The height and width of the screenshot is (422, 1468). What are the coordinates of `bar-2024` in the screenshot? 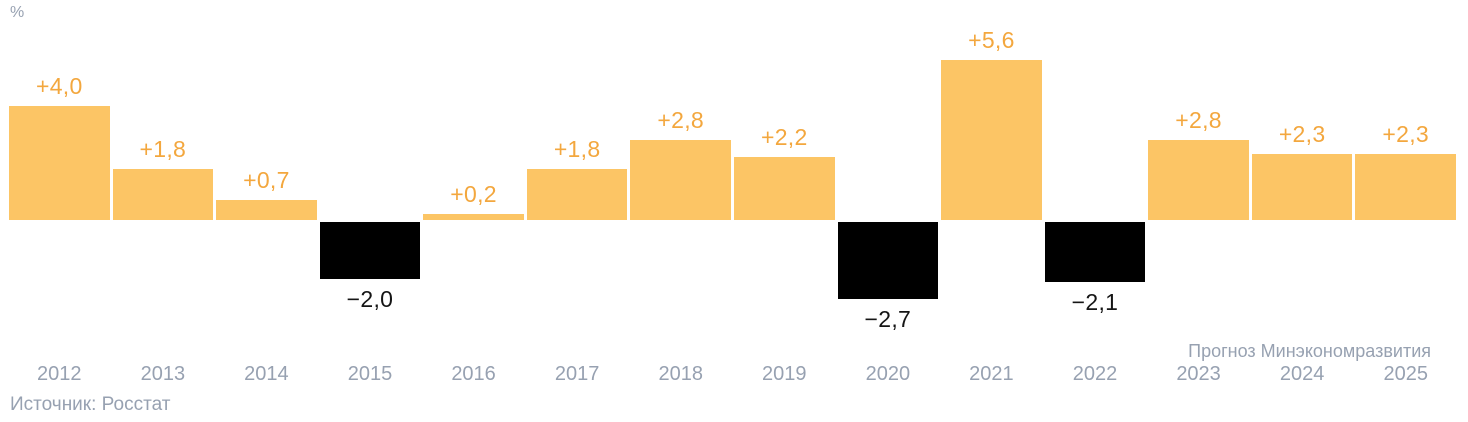 It's located at (1302, 187).